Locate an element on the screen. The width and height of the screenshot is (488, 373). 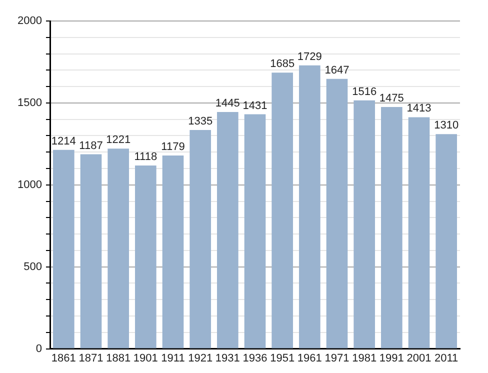
data-label: 1685 is located at coordinates (282, 64).